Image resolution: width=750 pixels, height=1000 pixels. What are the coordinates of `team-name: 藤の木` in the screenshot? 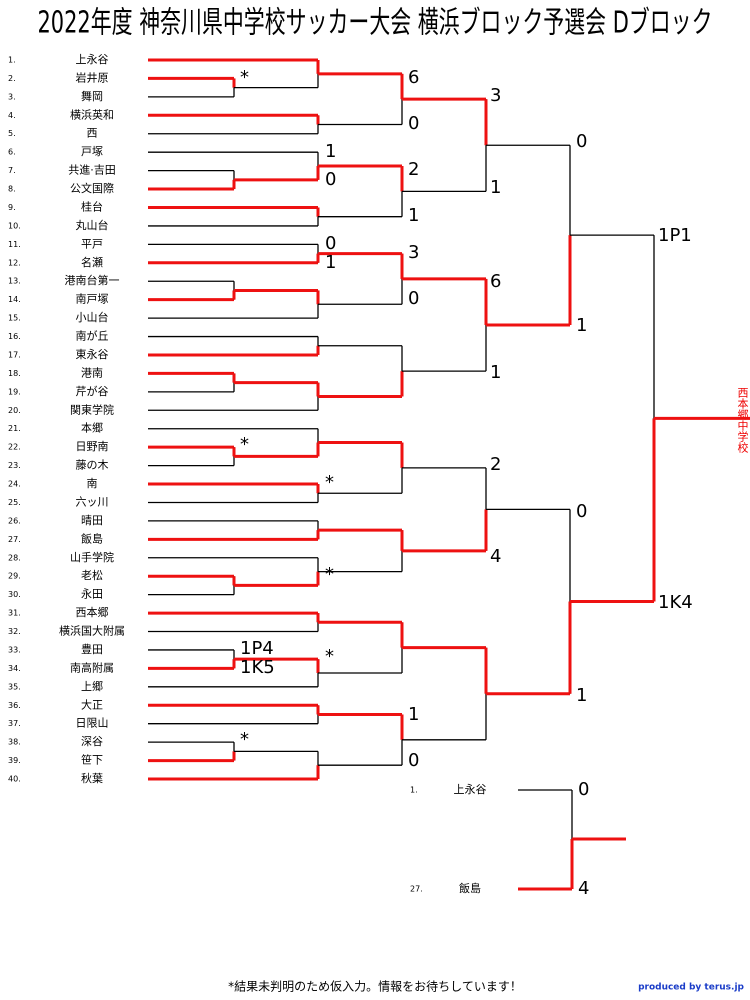 It's located at (92, 465).